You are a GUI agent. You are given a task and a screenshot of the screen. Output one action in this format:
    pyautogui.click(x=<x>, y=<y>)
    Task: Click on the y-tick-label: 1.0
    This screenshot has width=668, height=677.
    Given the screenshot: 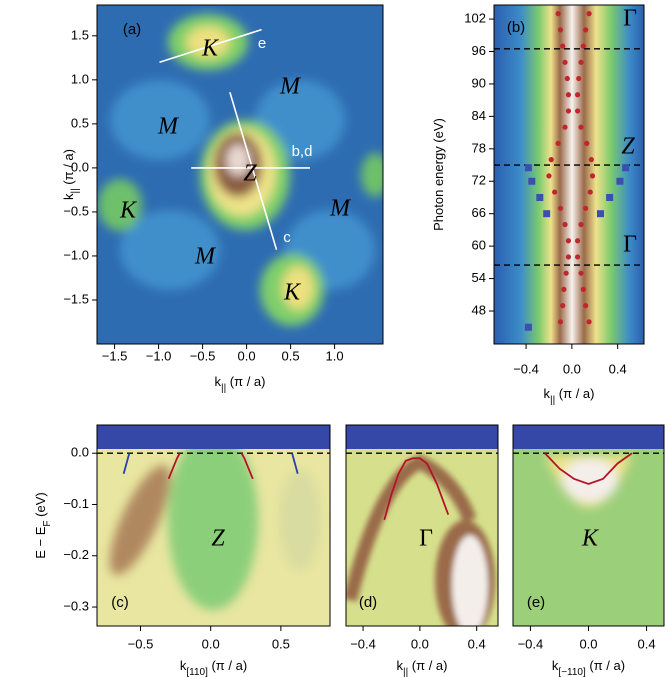 What is the action you would take?
    pyautogui.click(x=80, y=78)
    